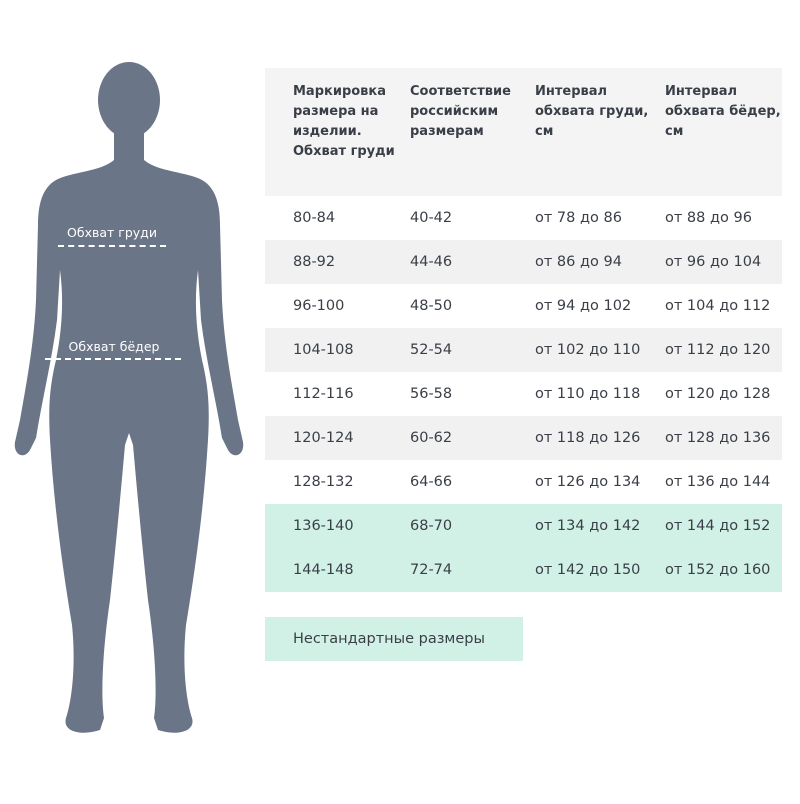 Image resolution: width=800 pixels, height=804 pixels. Describe the element at coordinates (523, 218) in the screenshot. I see `table-row: 80-84 40-42 от 78 до 86 от 88 до 96` at that location.